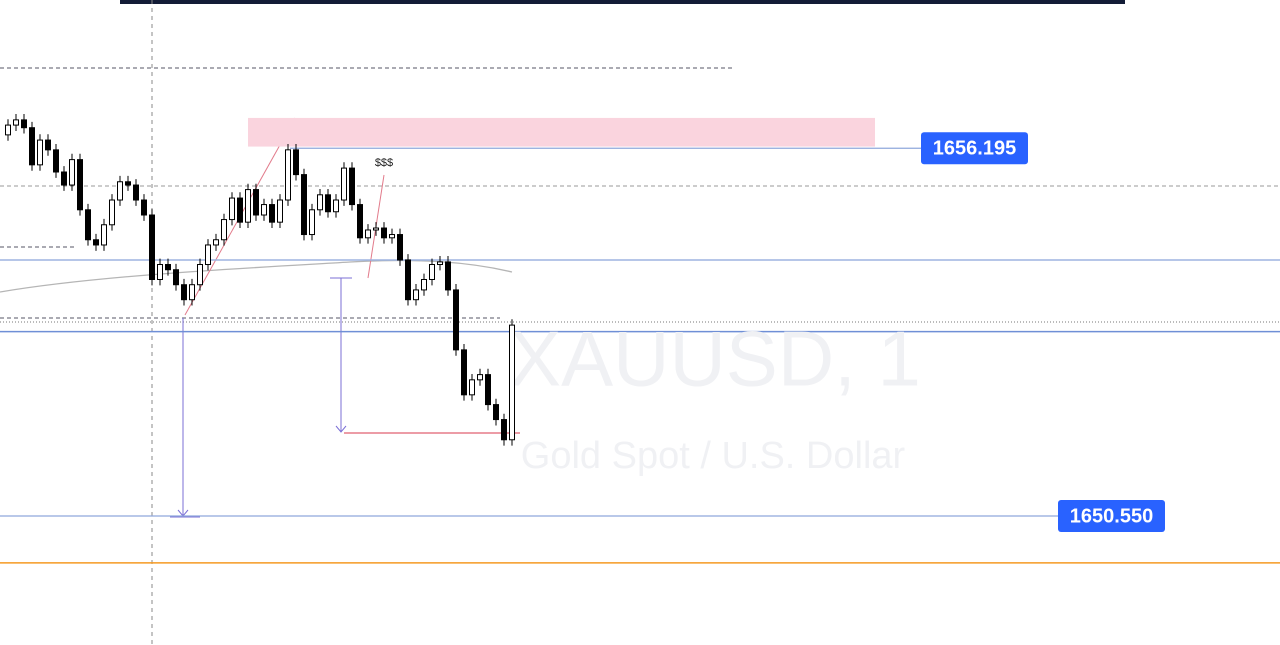 The height and width of the screenshot is (645, 1280). I want to click on watermark-name: Gold Spot / U.S. Dollar, so click(713, 456).